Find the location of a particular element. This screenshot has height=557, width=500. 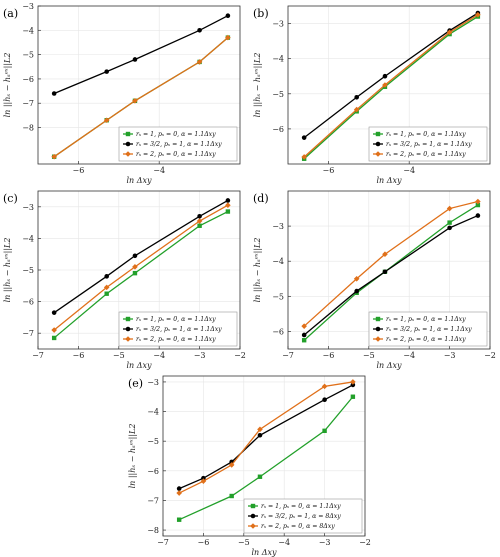

panel-label: (d) is located at coordinates (261, 198).